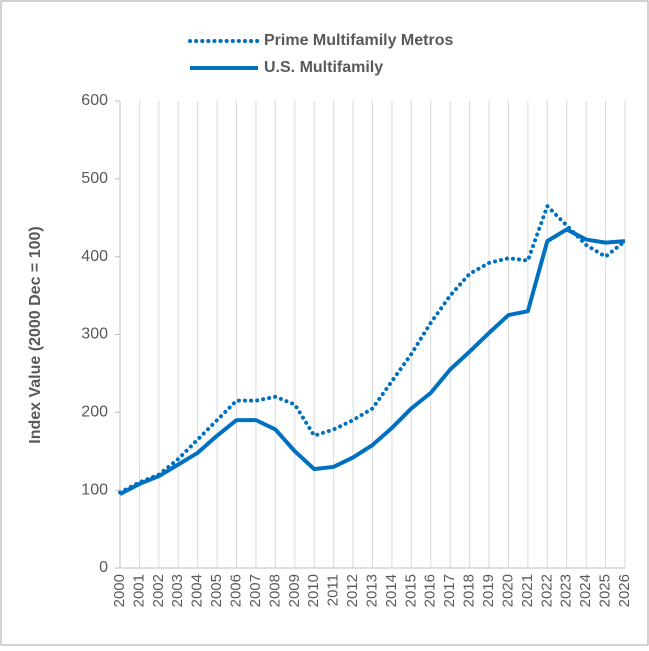  Describe the element at coordinates (177, 590) in the screenshot. I see `x-tick-label: 2003` at that location.